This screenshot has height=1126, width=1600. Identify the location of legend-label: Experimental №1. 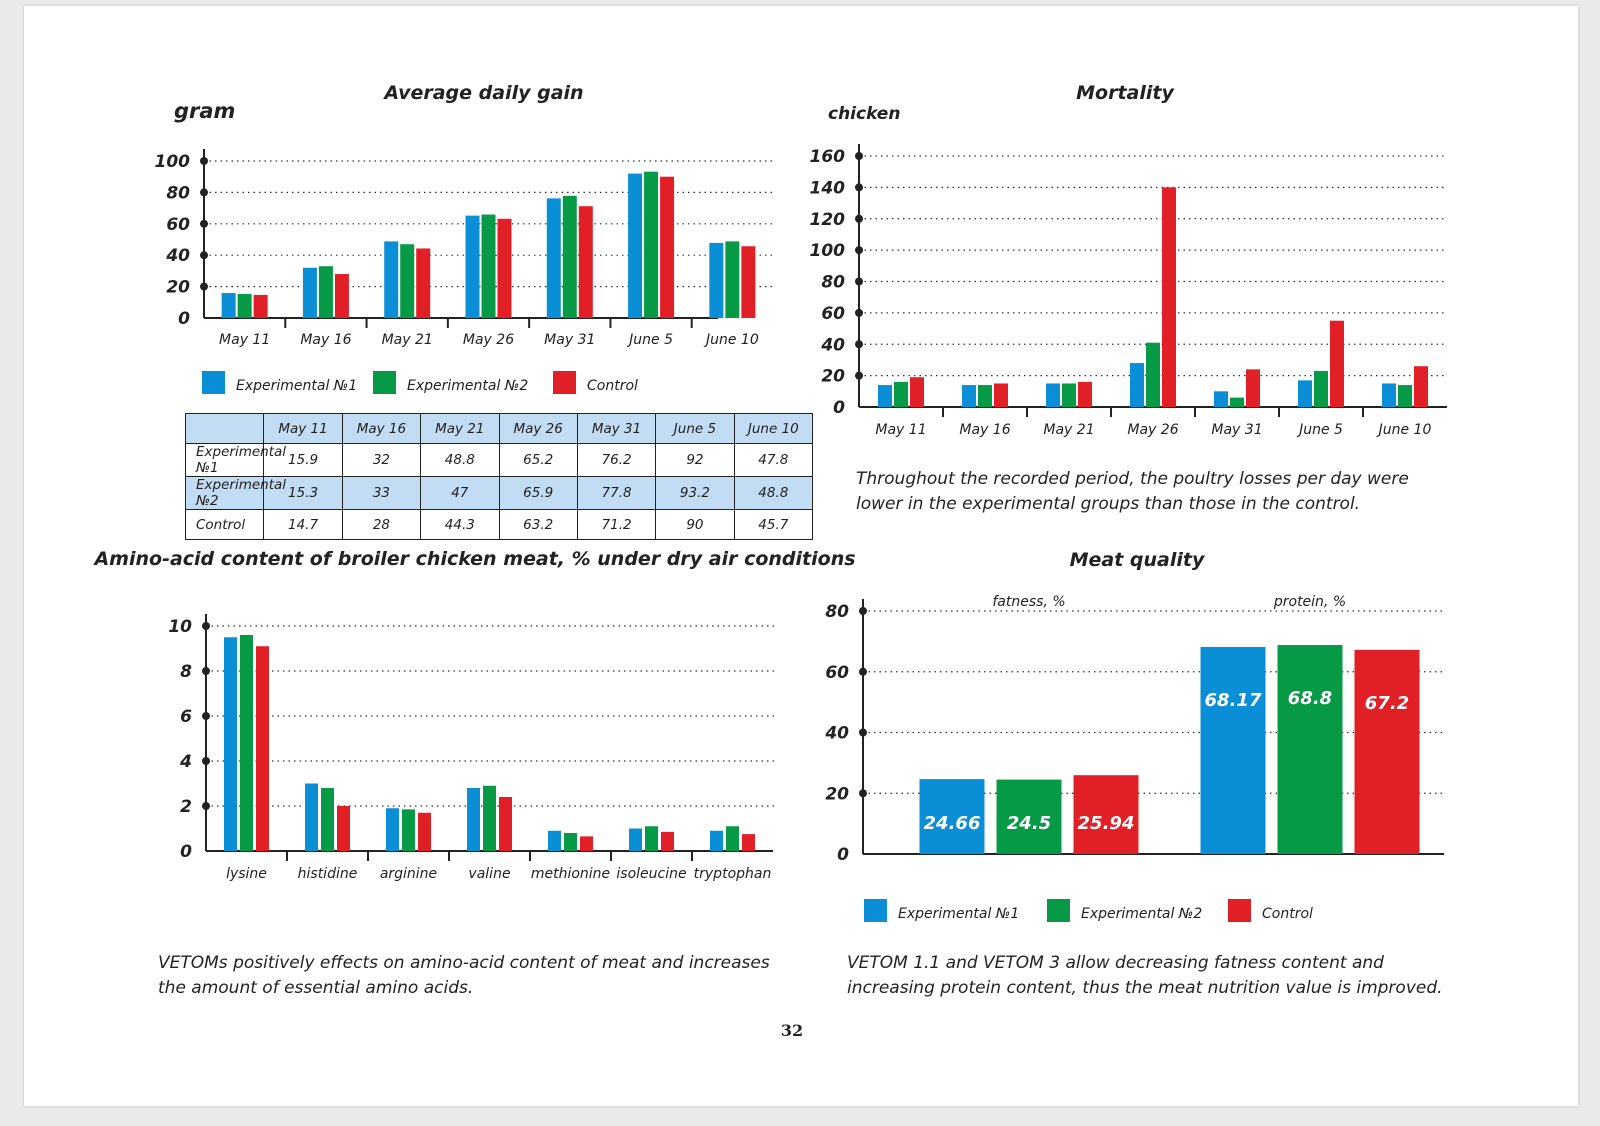
(296, 386).